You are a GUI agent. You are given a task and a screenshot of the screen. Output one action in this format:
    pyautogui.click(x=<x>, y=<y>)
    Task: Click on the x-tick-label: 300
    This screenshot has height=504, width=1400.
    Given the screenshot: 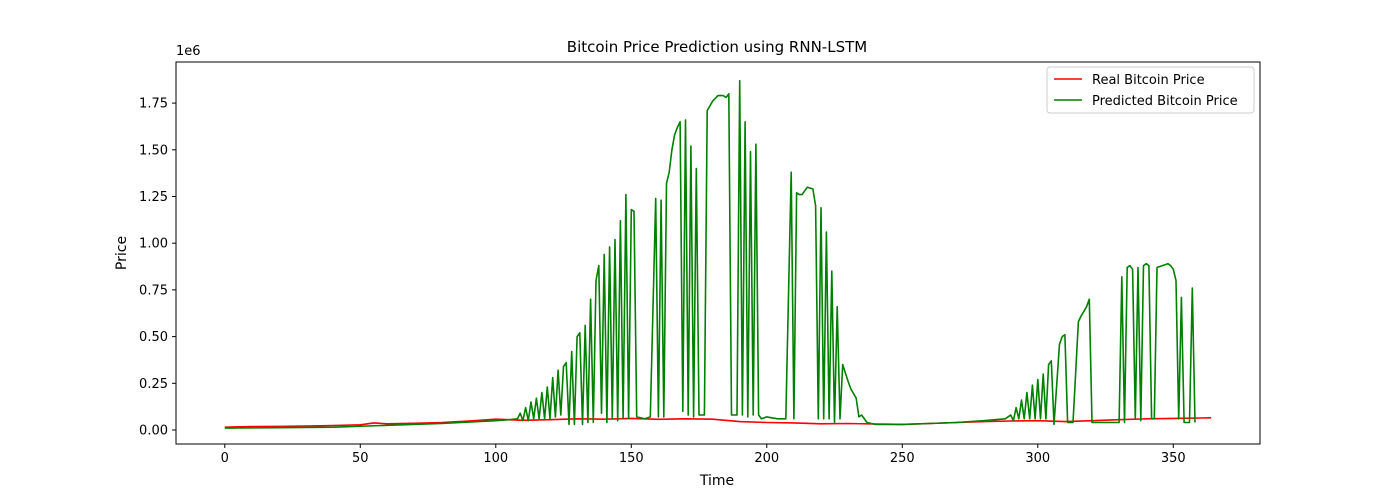 What is the action you would take?
    pyautogui.click(x=1037, y=458)
    